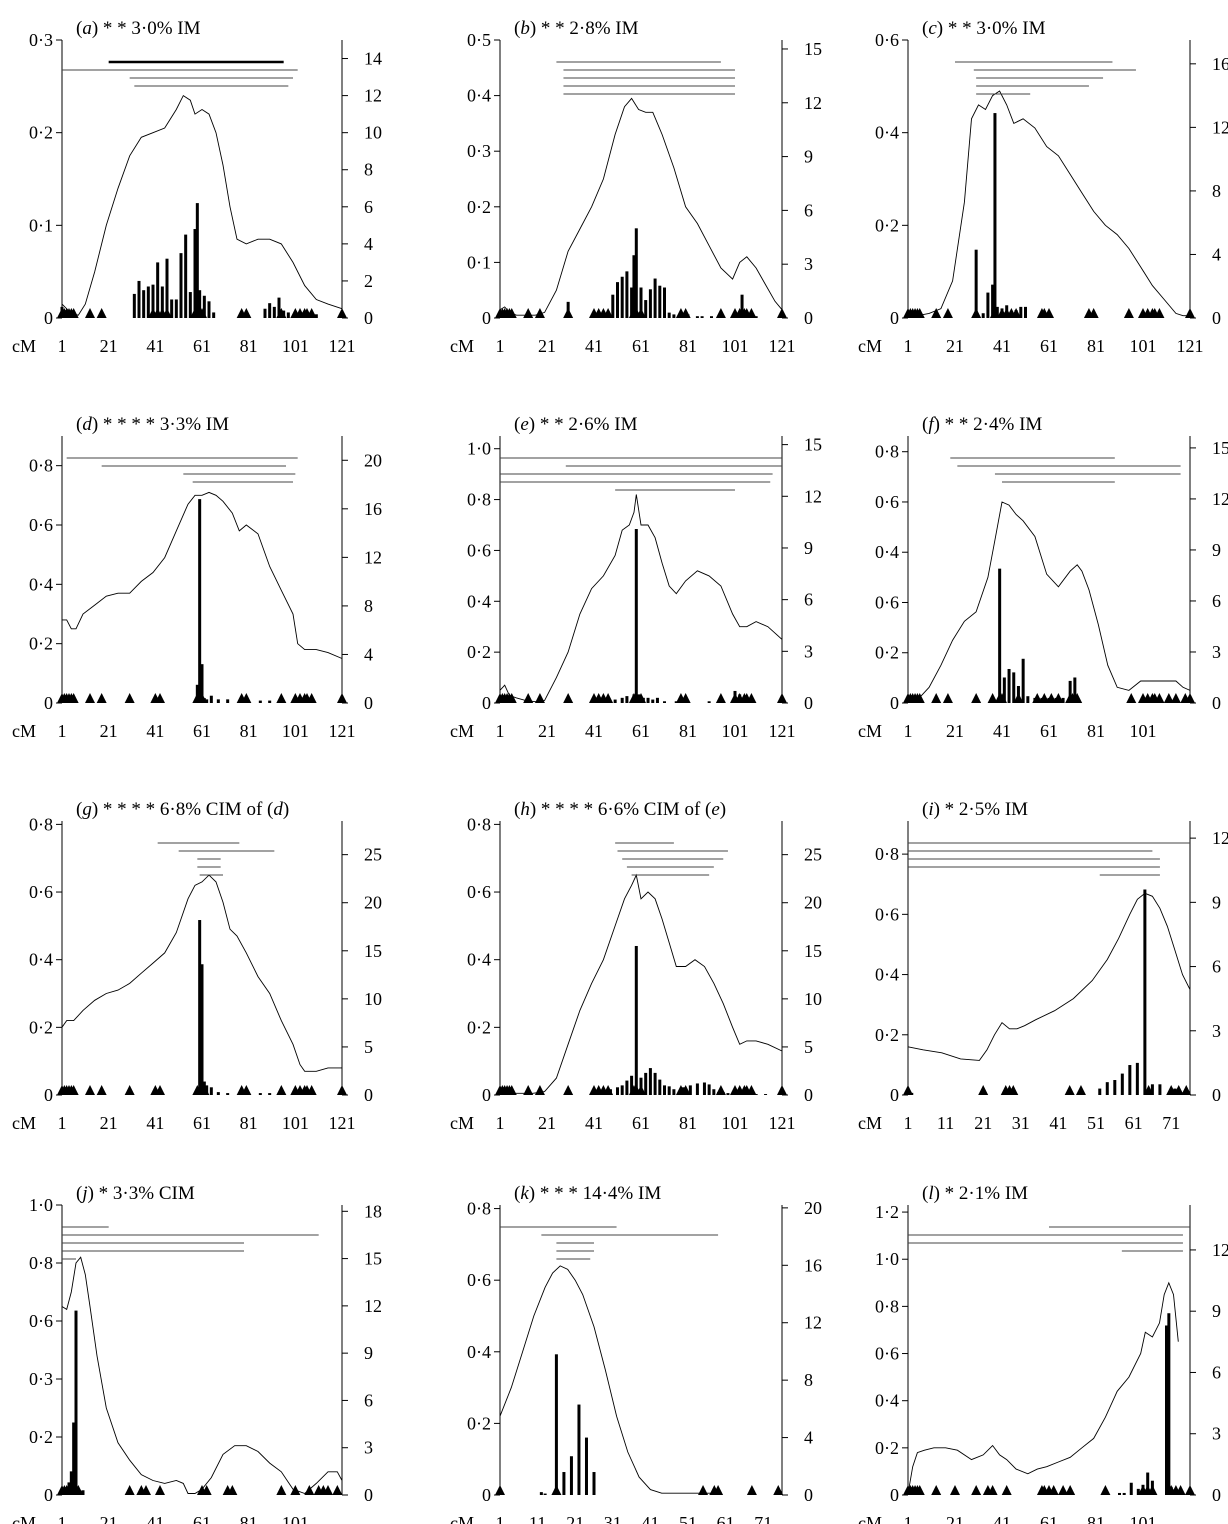 The width and height of the screenshot is (1228, 1524). I want to click on title-letter: j, so click(83, 1193).